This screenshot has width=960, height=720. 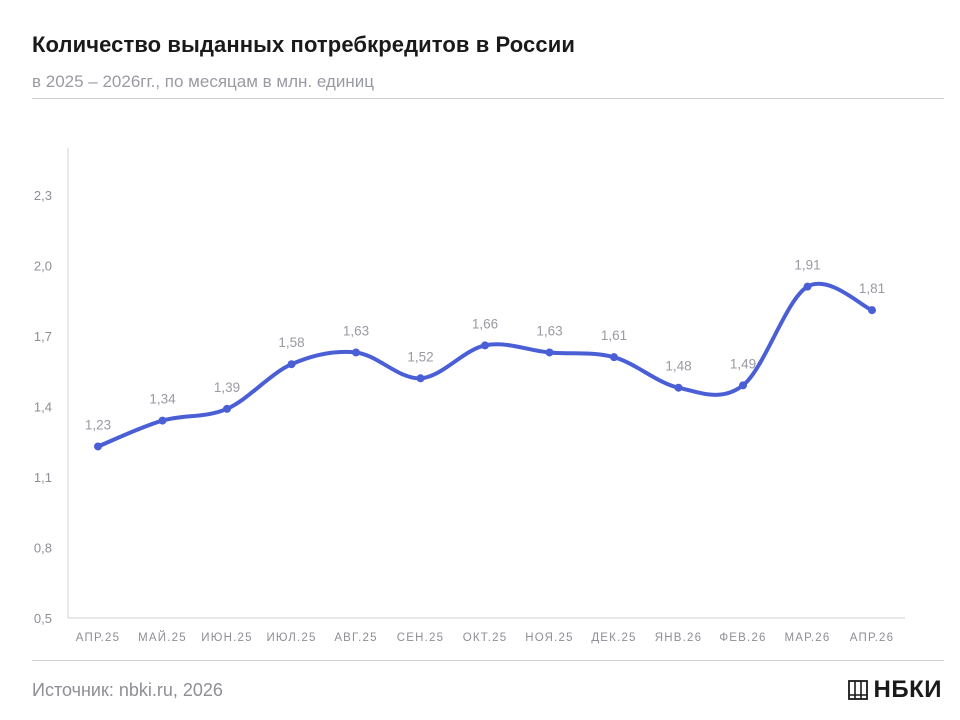 I want to click on data-label: 1,23, so click(x=98, y=424).